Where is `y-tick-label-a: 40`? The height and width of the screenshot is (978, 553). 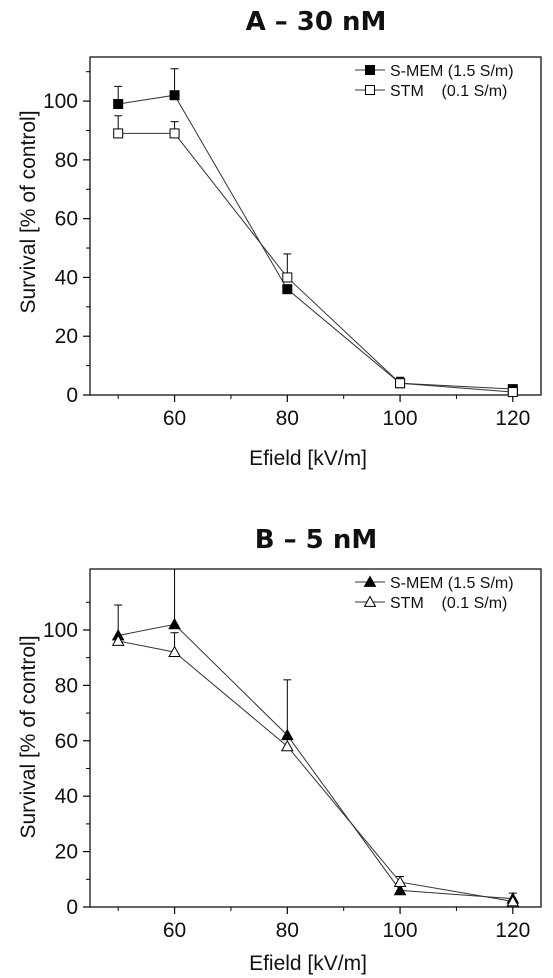
y-tick-label-a: 40 is located at coordinates (66, 277).